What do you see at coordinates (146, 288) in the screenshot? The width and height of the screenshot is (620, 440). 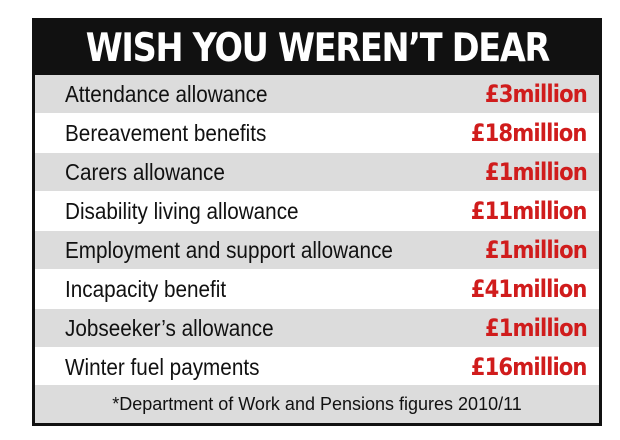 I see `row-label: Incapacity benefit` at bounding box center [146, 288].